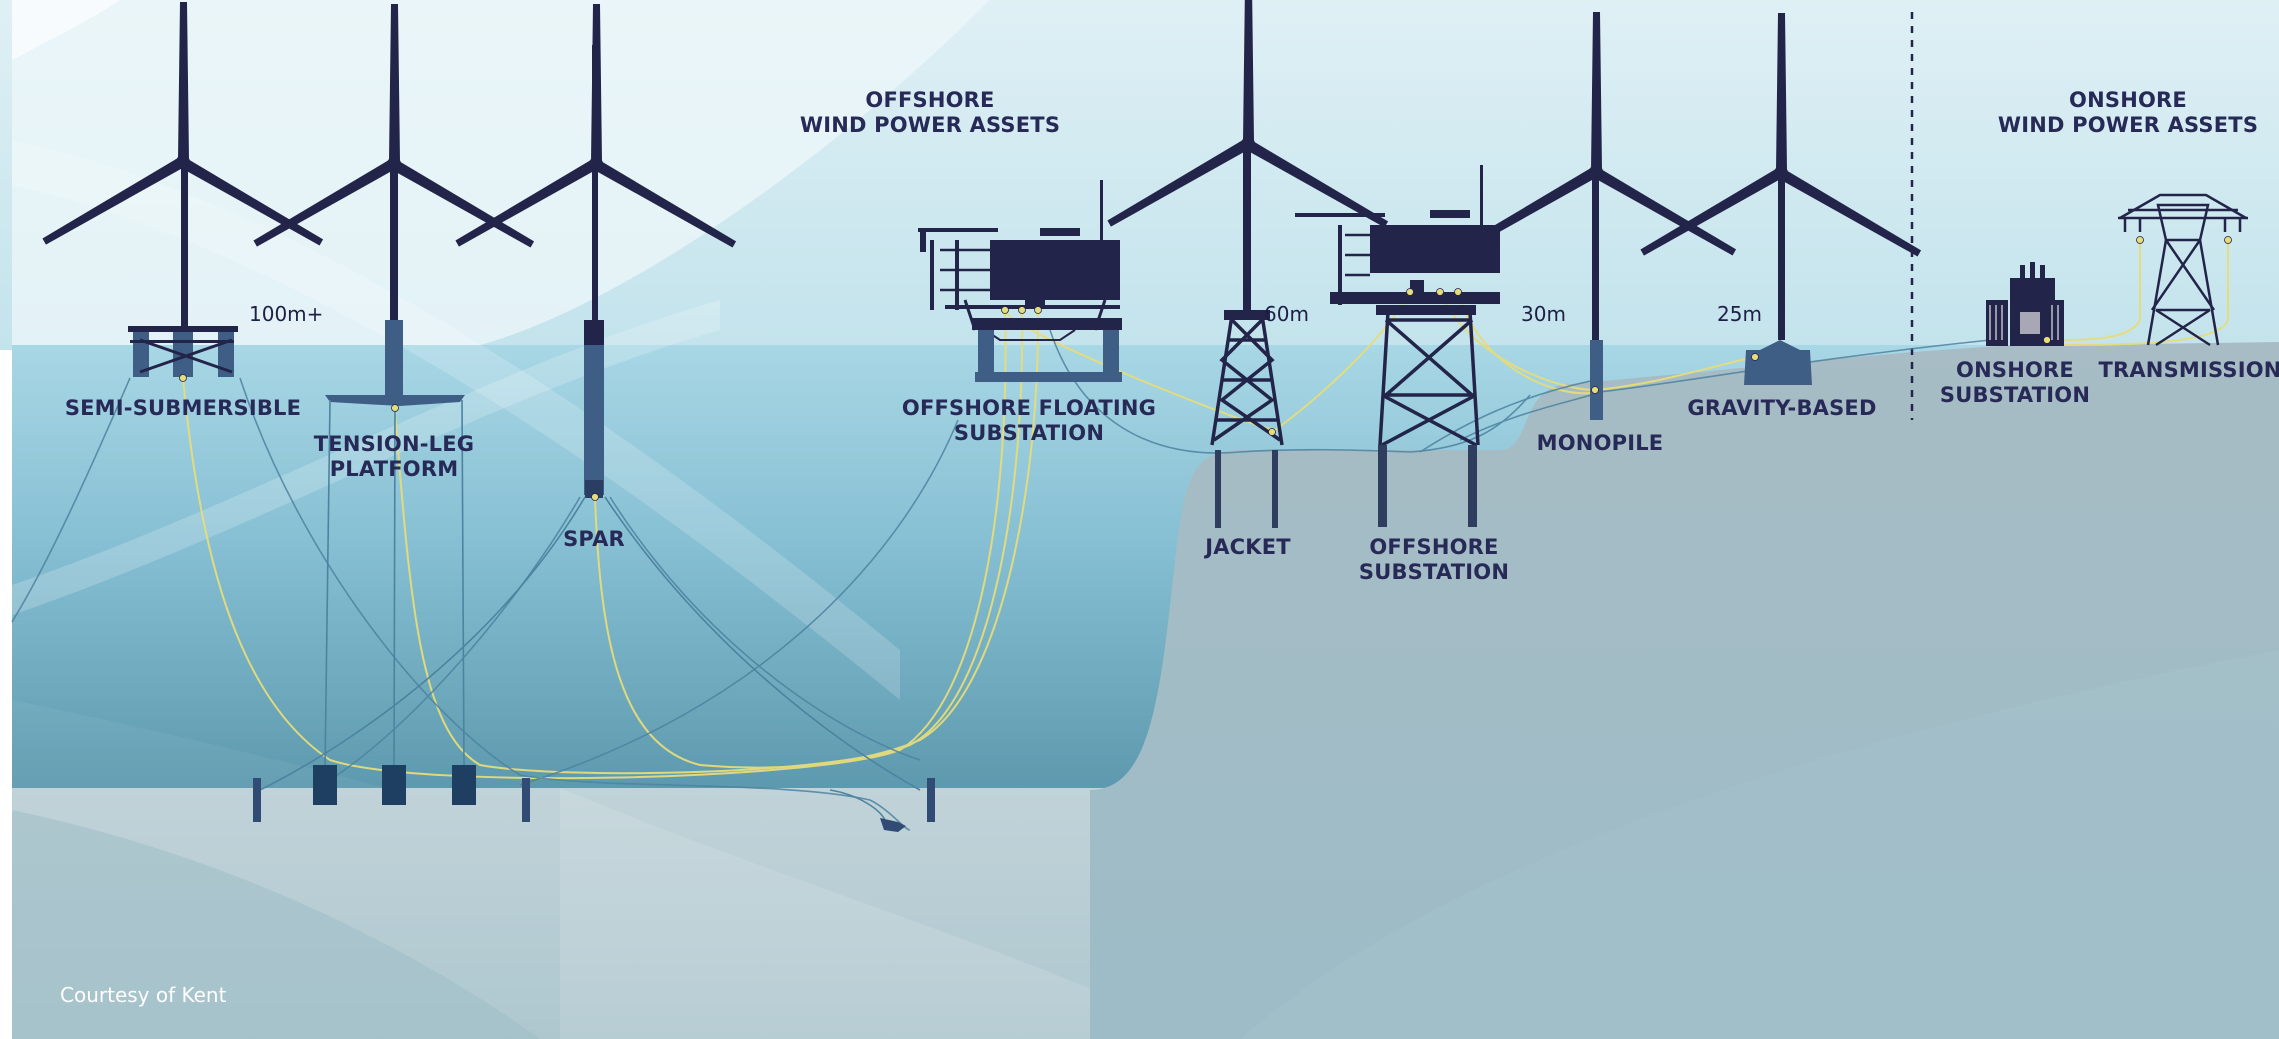 Image resolution: width=2279 pixels, height=1039 pixels. I want to click on tension-leg-turbine, so click(394, 205).